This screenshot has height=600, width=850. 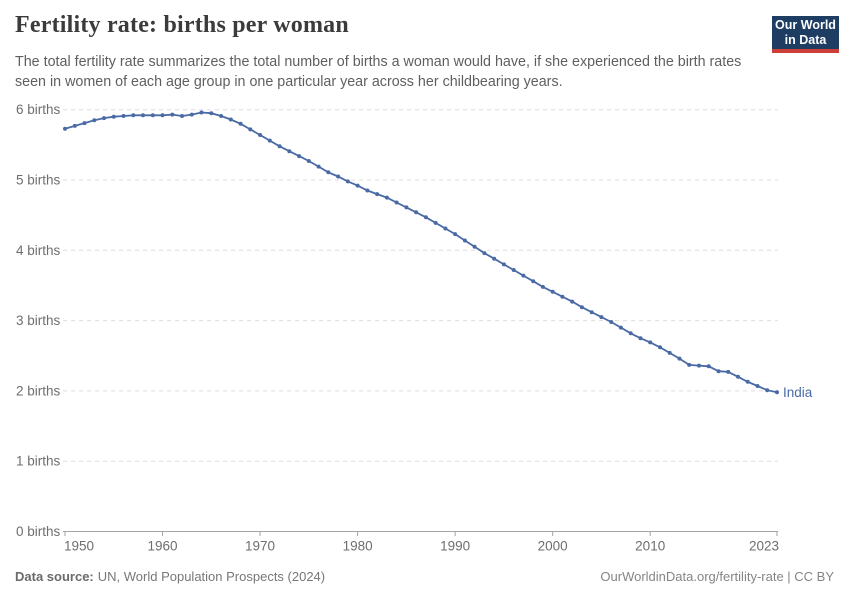 What do you see at coordinates (805, 25) in the screenshot?
I see `owid-logo-line1: Our World` at bounding box center [805, 25].